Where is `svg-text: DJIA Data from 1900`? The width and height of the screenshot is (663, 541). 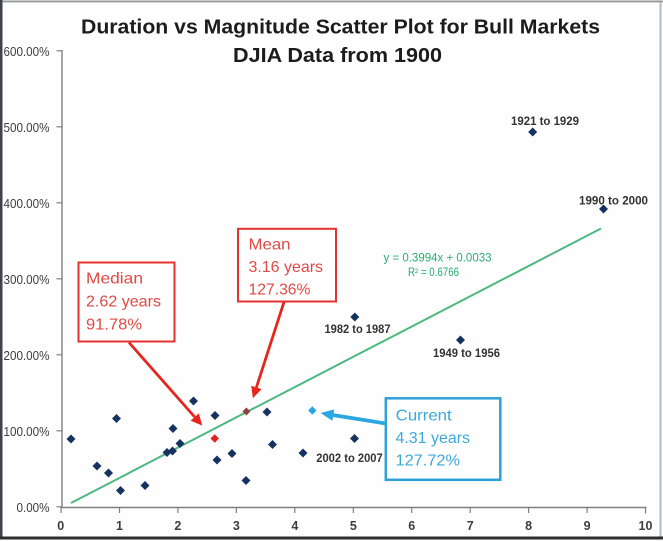 svg-text: DJIA Data from 1900 is located at coordinates (337, 56).